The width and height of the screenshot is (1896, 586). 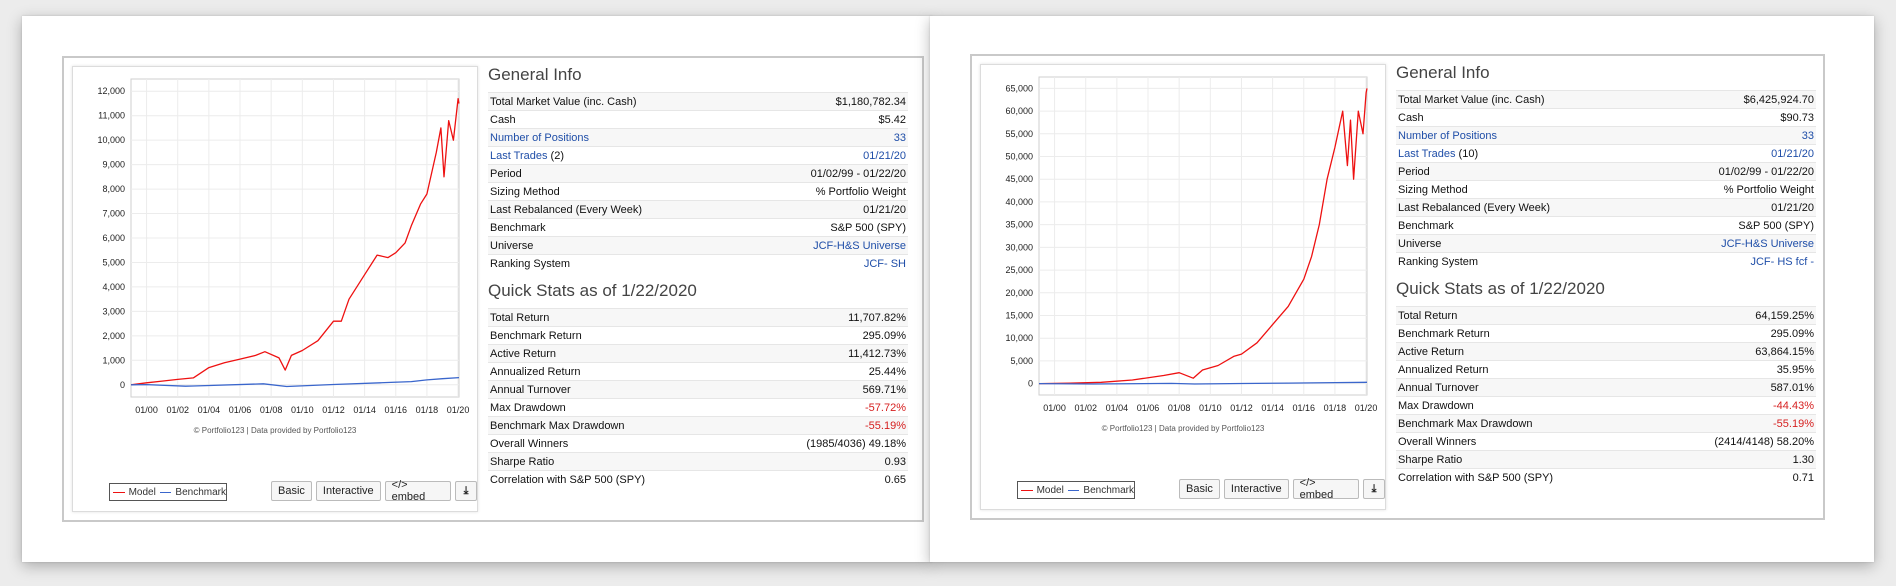 I want to click on benchmark-legend-label: Benchmark, so click(x=1108, y=490).